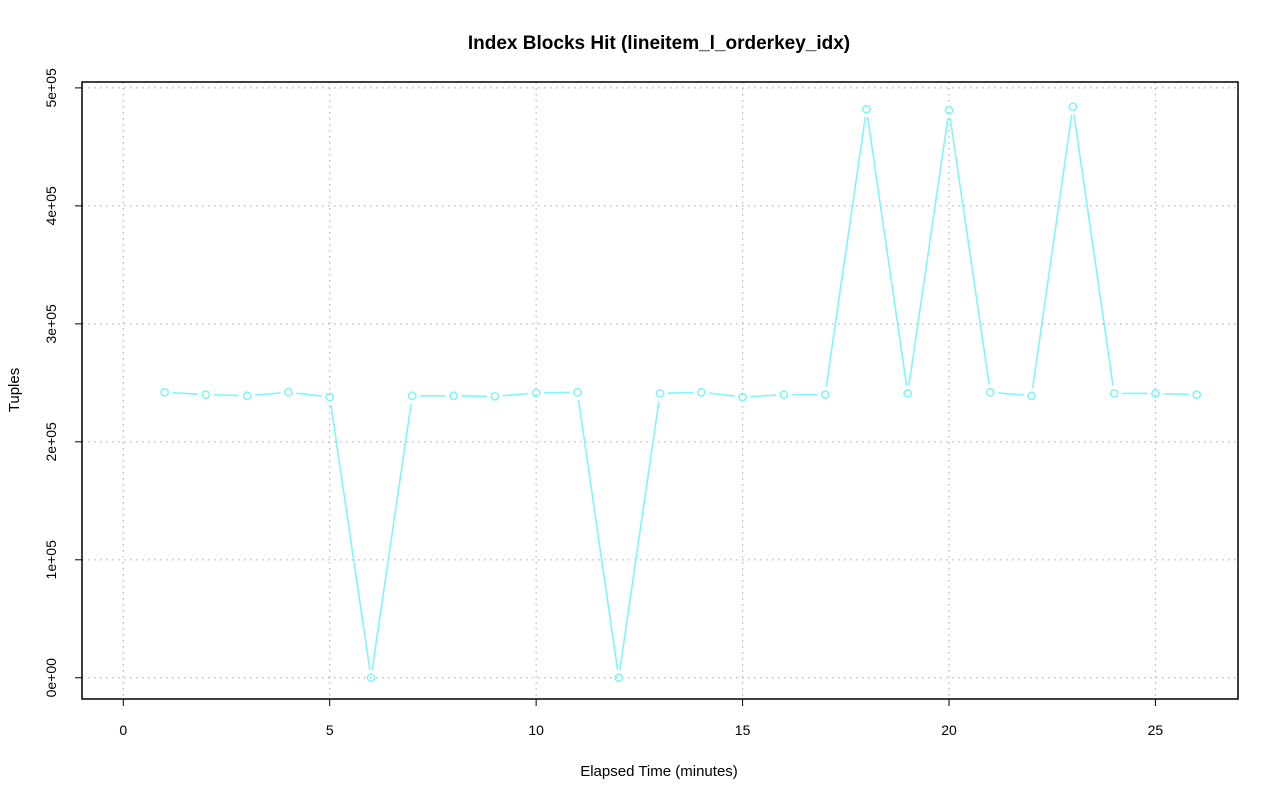 Image resolution: width=1280 pixels, height=801 pixels. Describe the element at coordinates (51, 88) in the screenshot. I see `y-tick-label: 5e+05` at that location.